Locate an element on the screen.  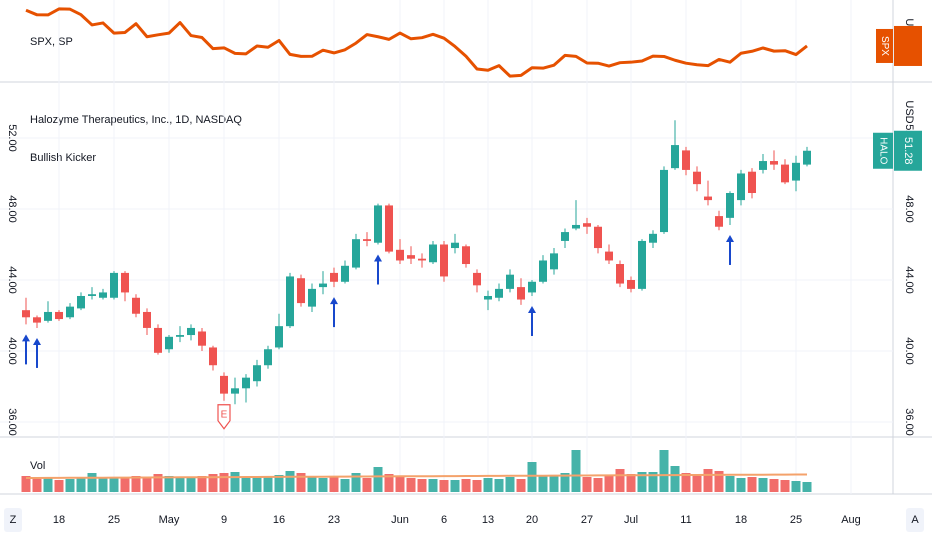
x-tick-label: 13 is located at coordinates (488, 520).